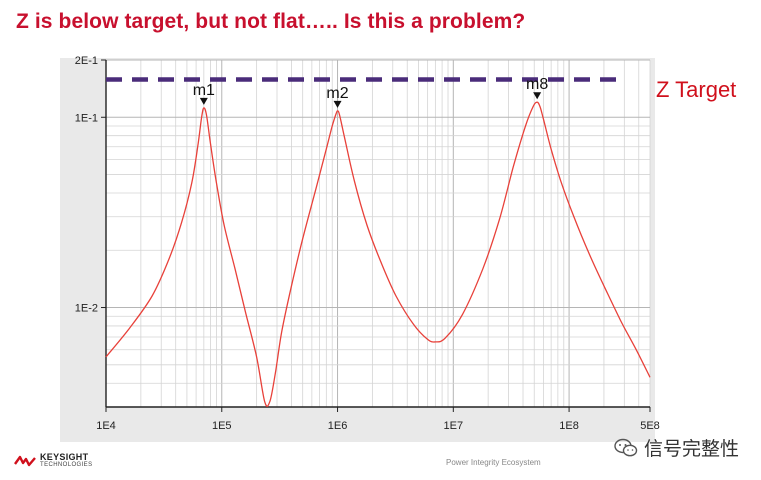  I want to click on logo-sub: TECHNOLOGIES, so click(66, 465).